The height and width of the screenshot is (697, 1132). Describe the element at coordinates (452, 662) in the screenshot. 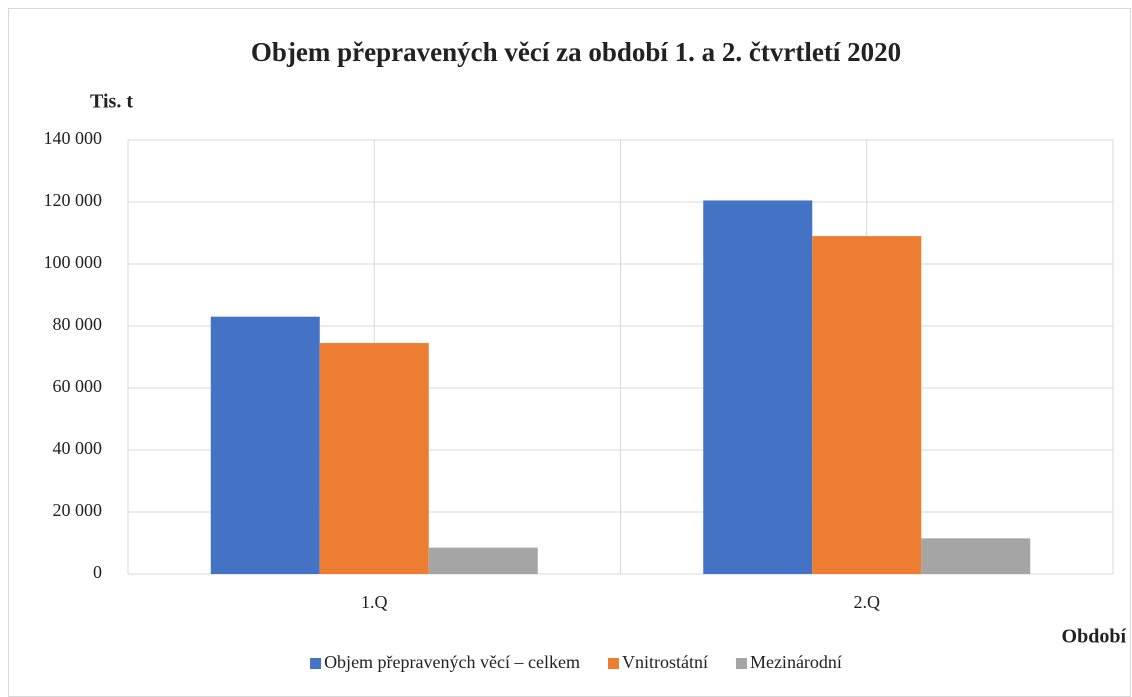

I see `legend-label: Objem přepravených věcí – celkem` at that location.